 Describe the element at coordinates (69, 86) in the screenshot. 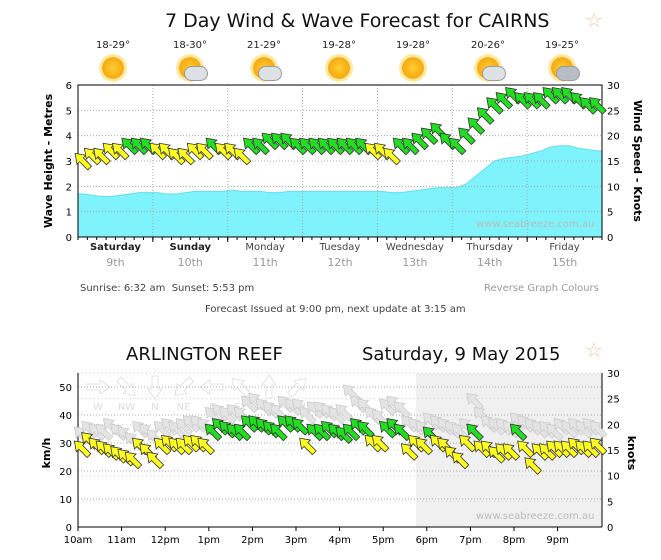

I see `y-tick-label: 6` at that location.